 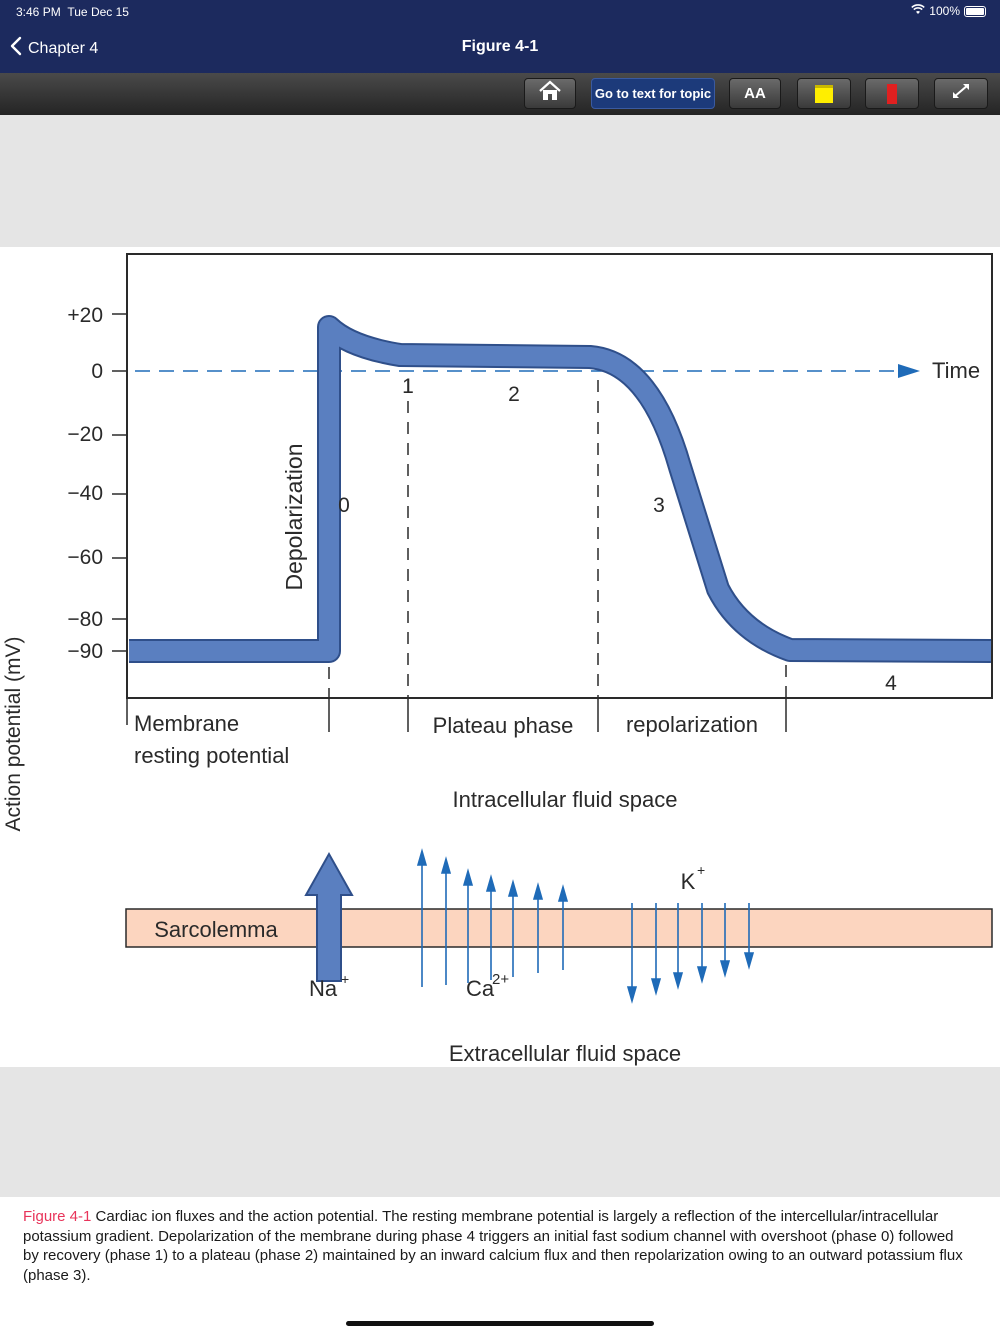 I want to click on calcium-charge: 2+, so click(x=500, y=979).